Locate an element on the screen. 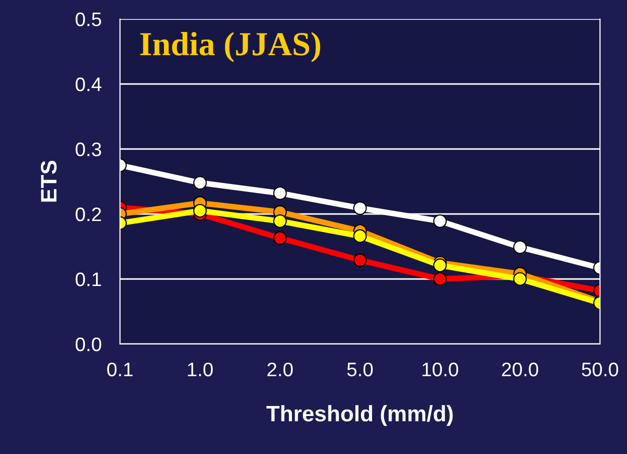  x-axis-title: Threshold (mm/d) is located at coordinates (359, 415).